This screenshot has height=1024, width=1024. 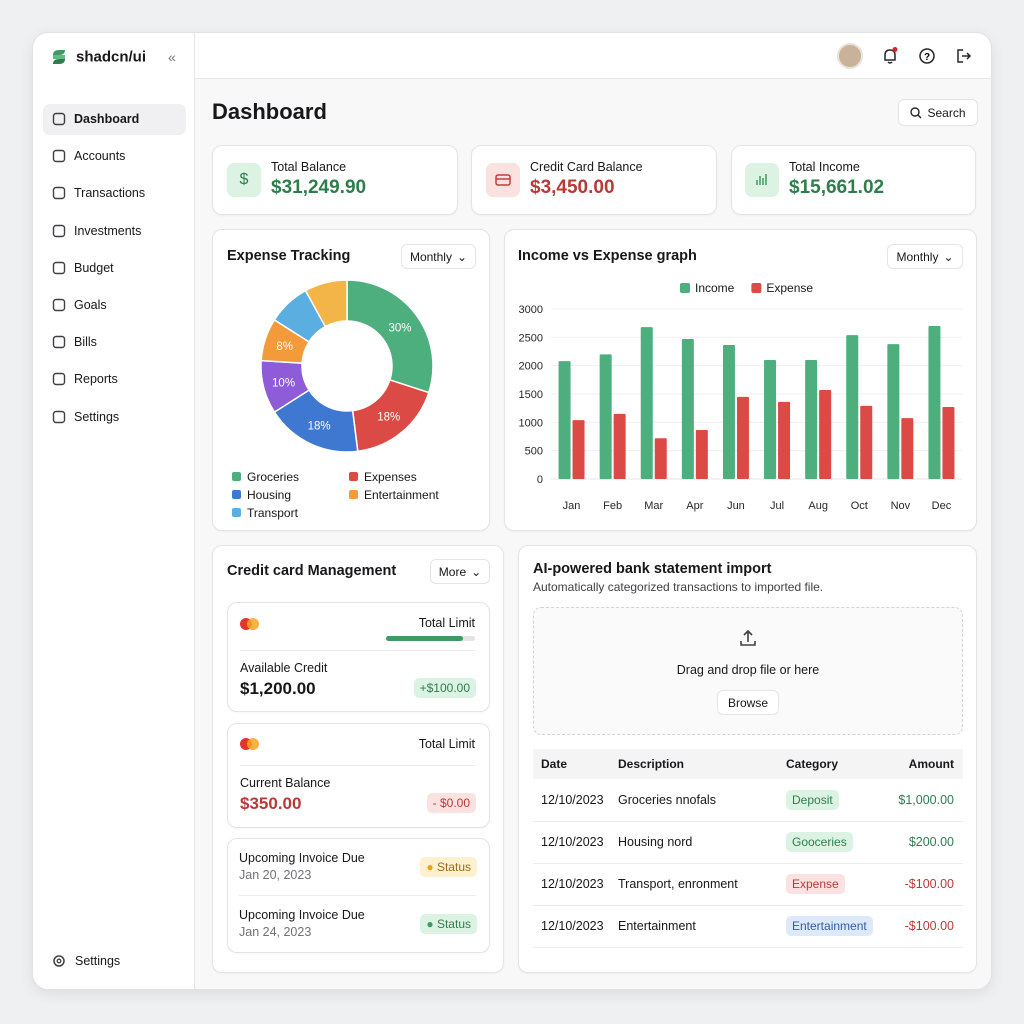 What do you see at coordinates (927, 56) in the screenshot?
I see `help-icon: ?` at bounding box center [927, 56].